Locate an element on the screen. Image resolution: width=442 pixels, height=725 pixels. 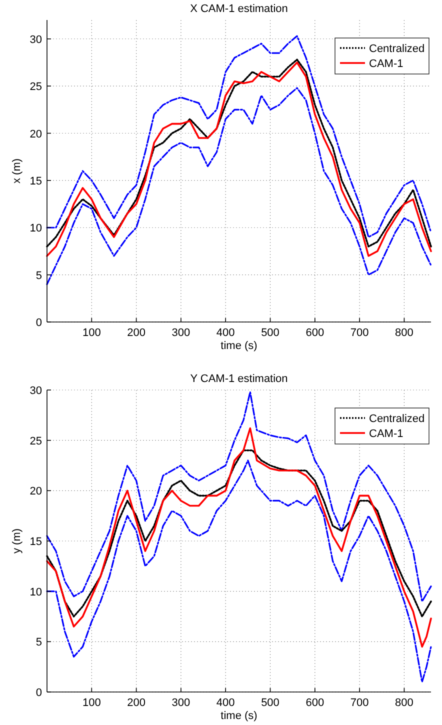
y-axis-title: x (m) is located at coordinates (17, 171).